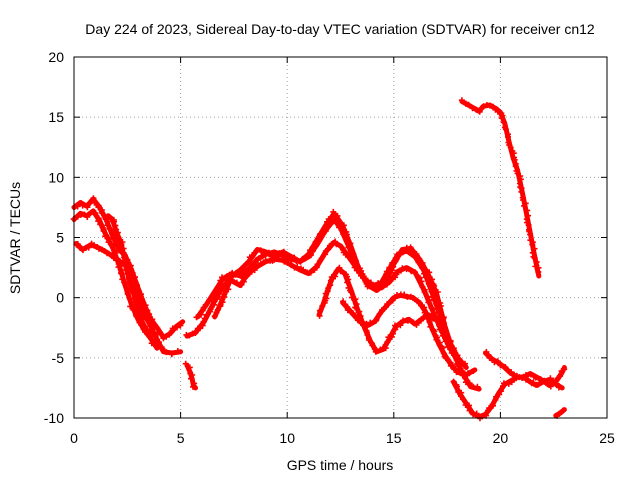 This screenshot has width=640, height=480. Describe the element at coordinates (181, 438) in the screenshot. I see `x-tick-label: 5` at that location.